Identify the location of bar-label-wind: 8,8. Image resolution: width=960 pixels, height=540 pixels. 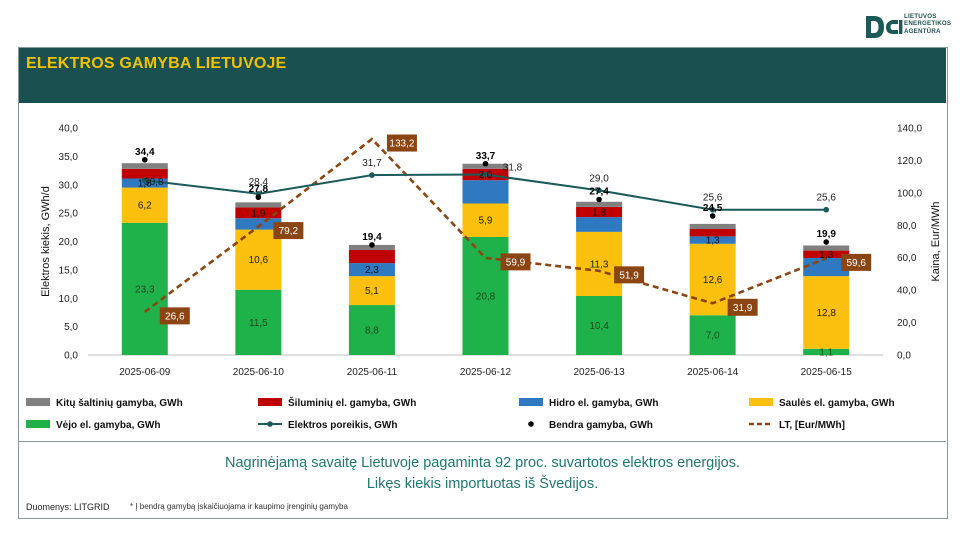
(372, 331).